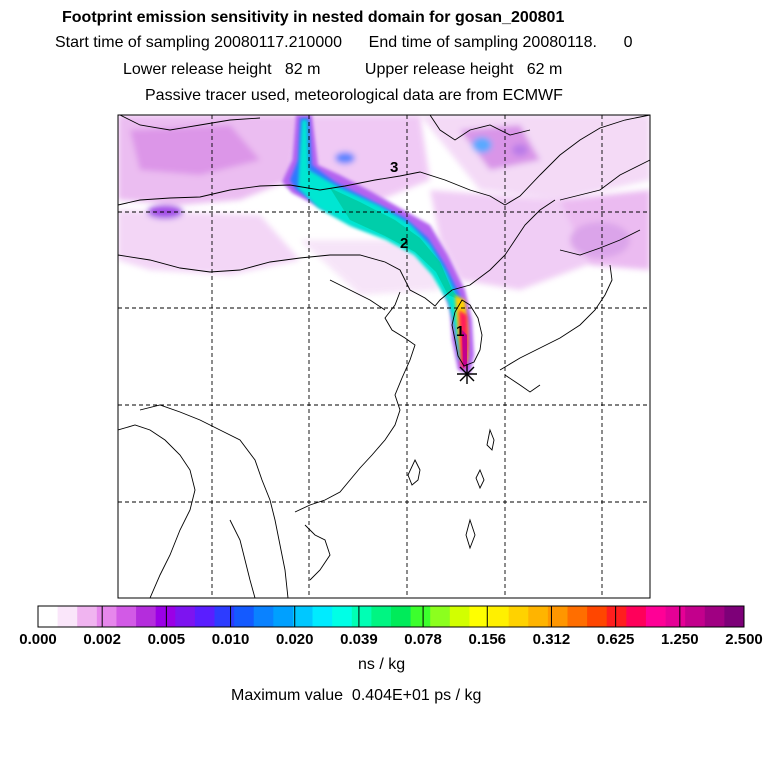 The height and width of the screenshot is (768, 768). I want to click on day-label-3: 3, so click(394, 167).